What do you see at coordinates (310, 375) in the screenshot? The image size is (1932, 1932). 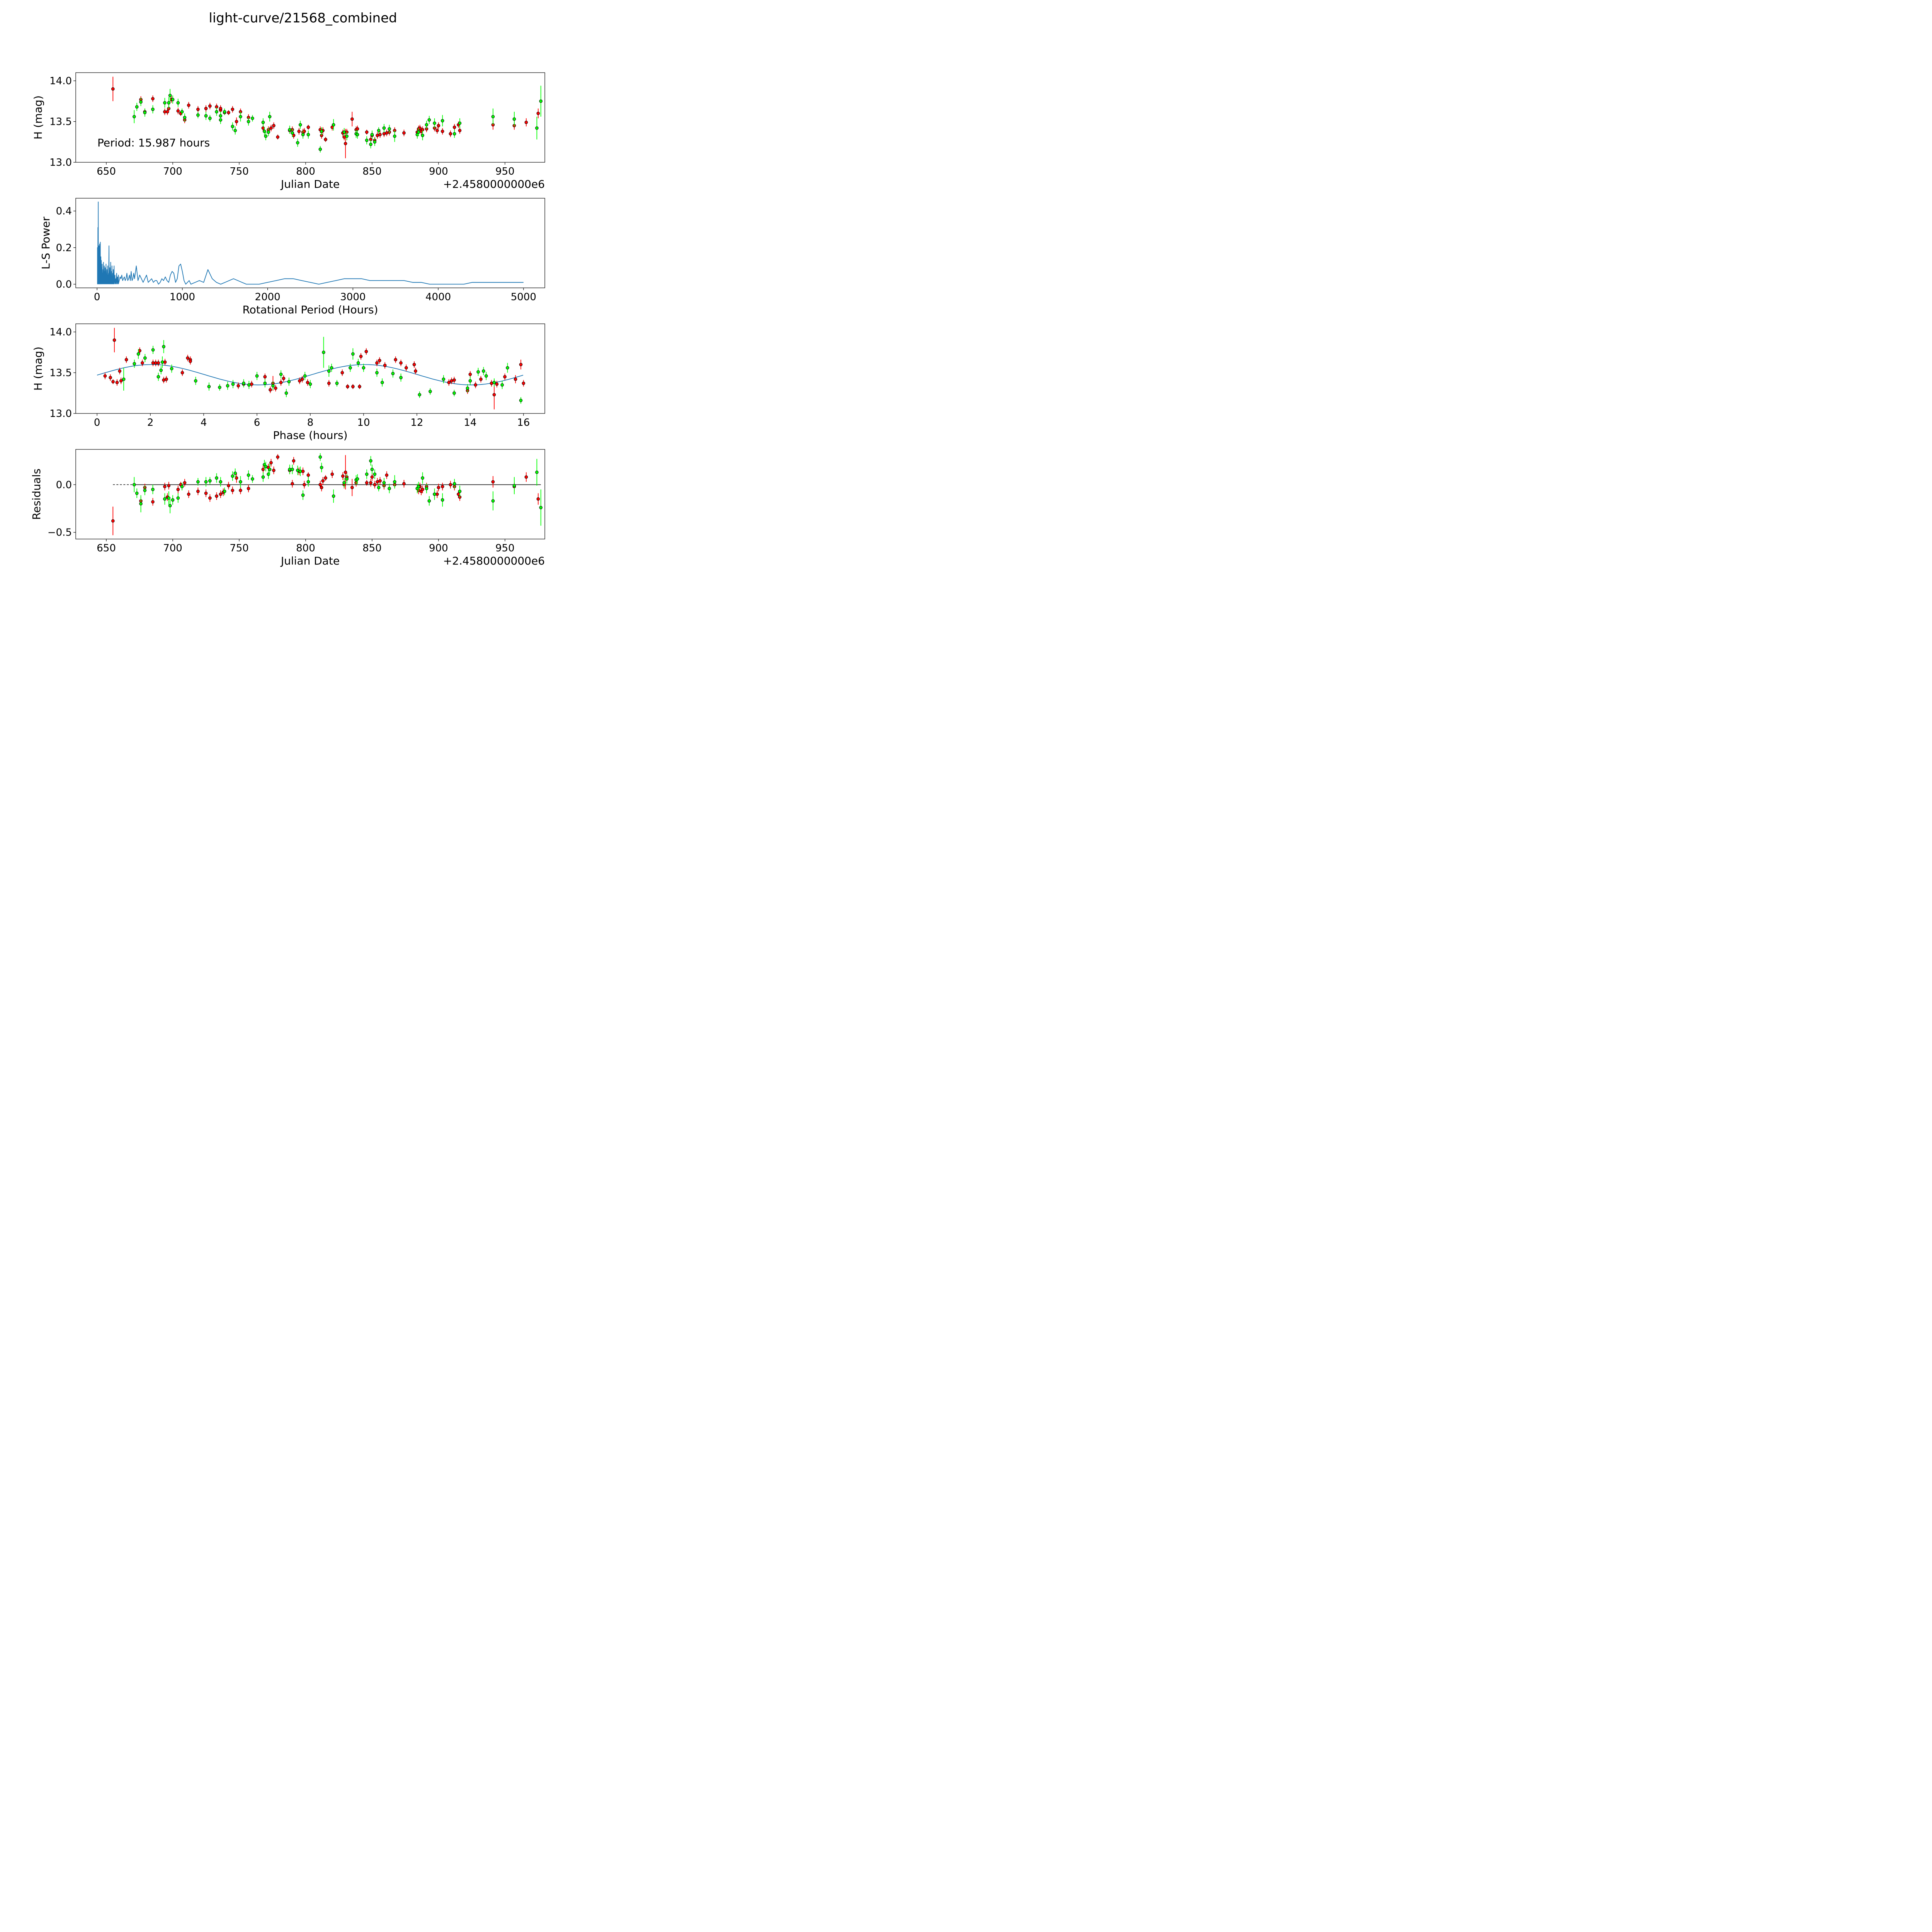 I see `model-fit-curve` at bounding box center [310, 375].